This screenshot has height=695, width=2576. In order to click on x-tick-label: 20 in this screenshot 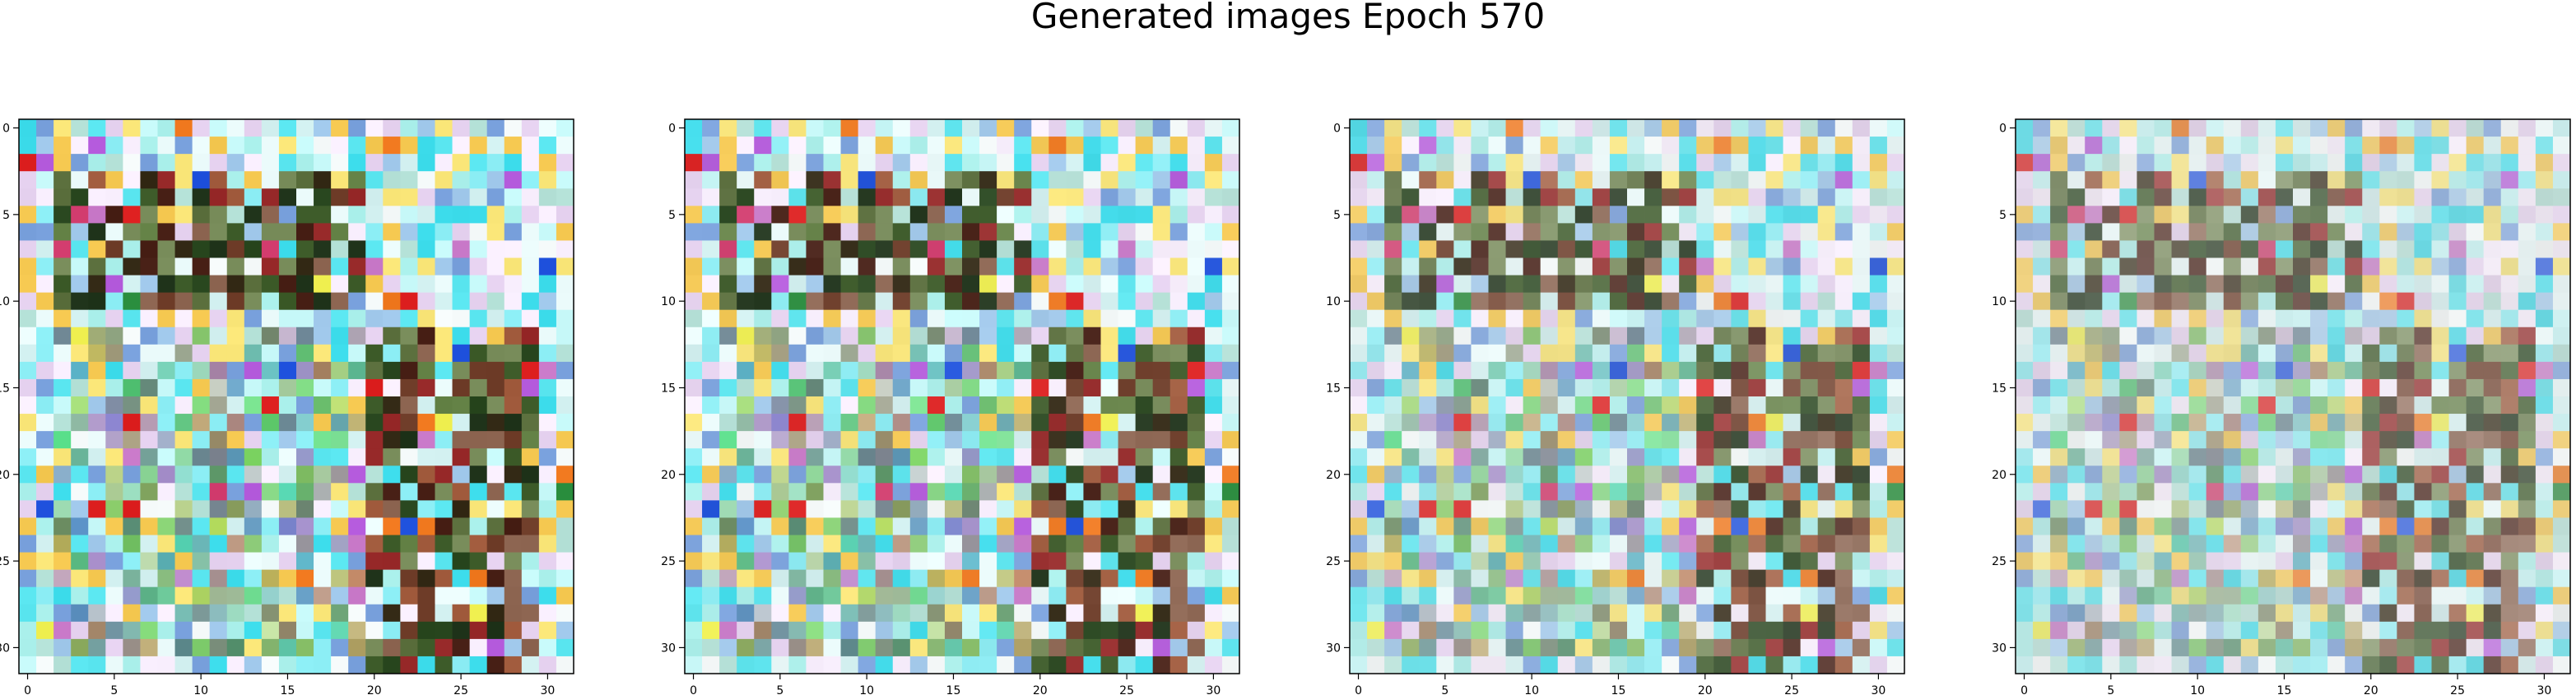, I will do `click(1040, 689)`.